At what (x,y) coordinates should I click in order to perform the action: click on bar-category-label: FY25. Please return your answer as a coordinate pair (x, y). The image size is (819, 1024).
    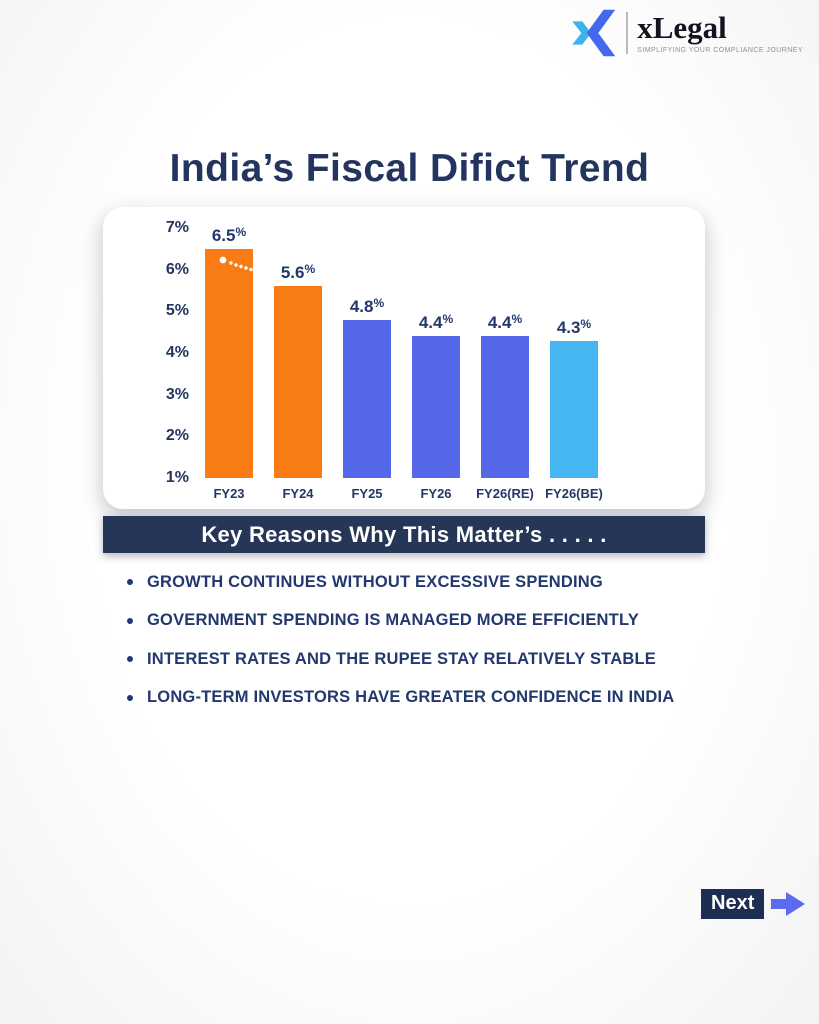
    Looking at the image, I should click on (367, 493).